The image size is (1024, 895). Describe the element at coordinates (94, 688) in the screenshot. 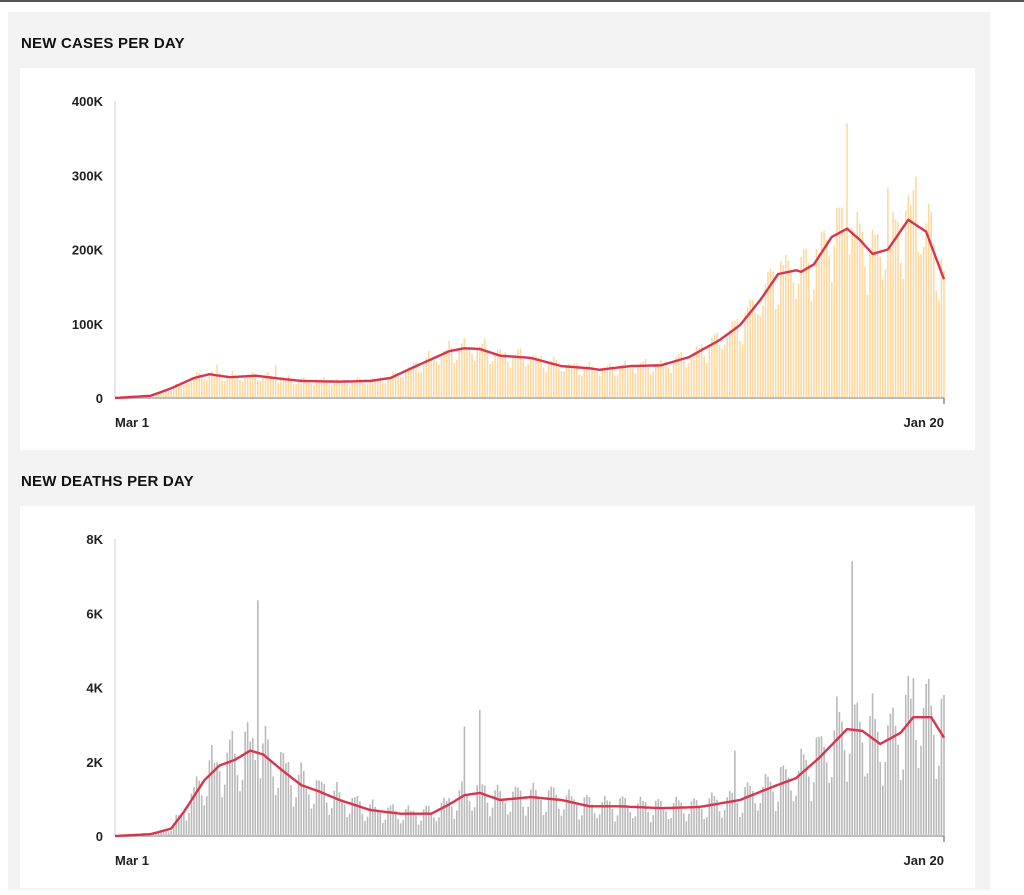

I see `y-tick-label: 4K` at that location.